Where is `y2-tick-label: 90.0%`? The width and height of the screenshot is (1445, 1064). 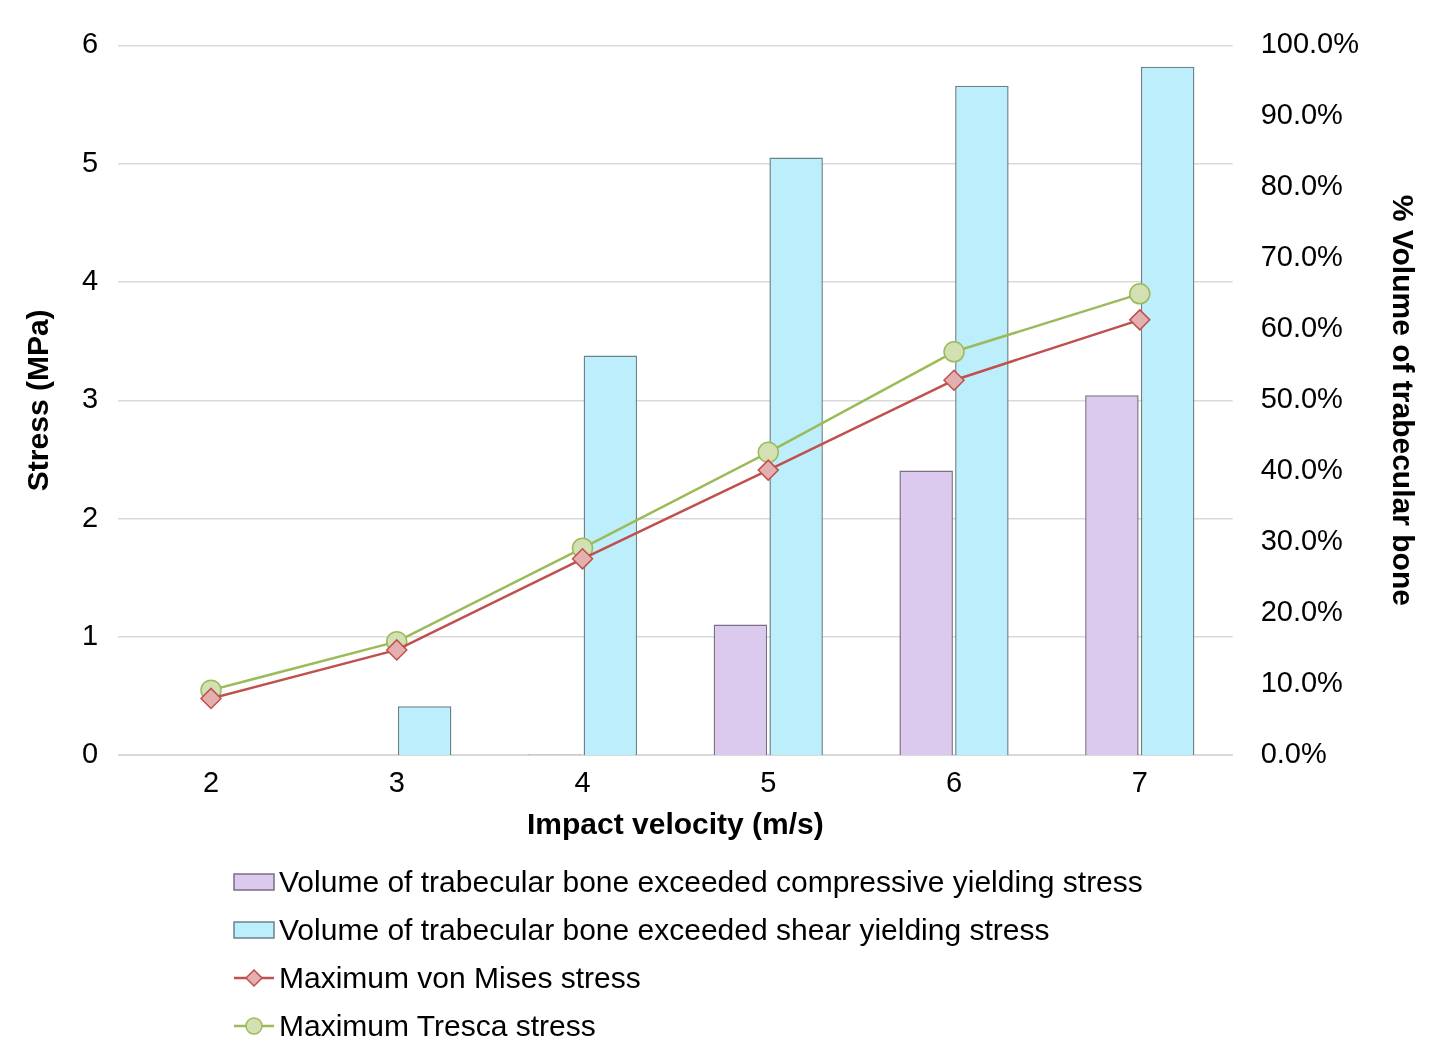 y2-tick-label: 90.0% is located at coordinates (1301, 114).